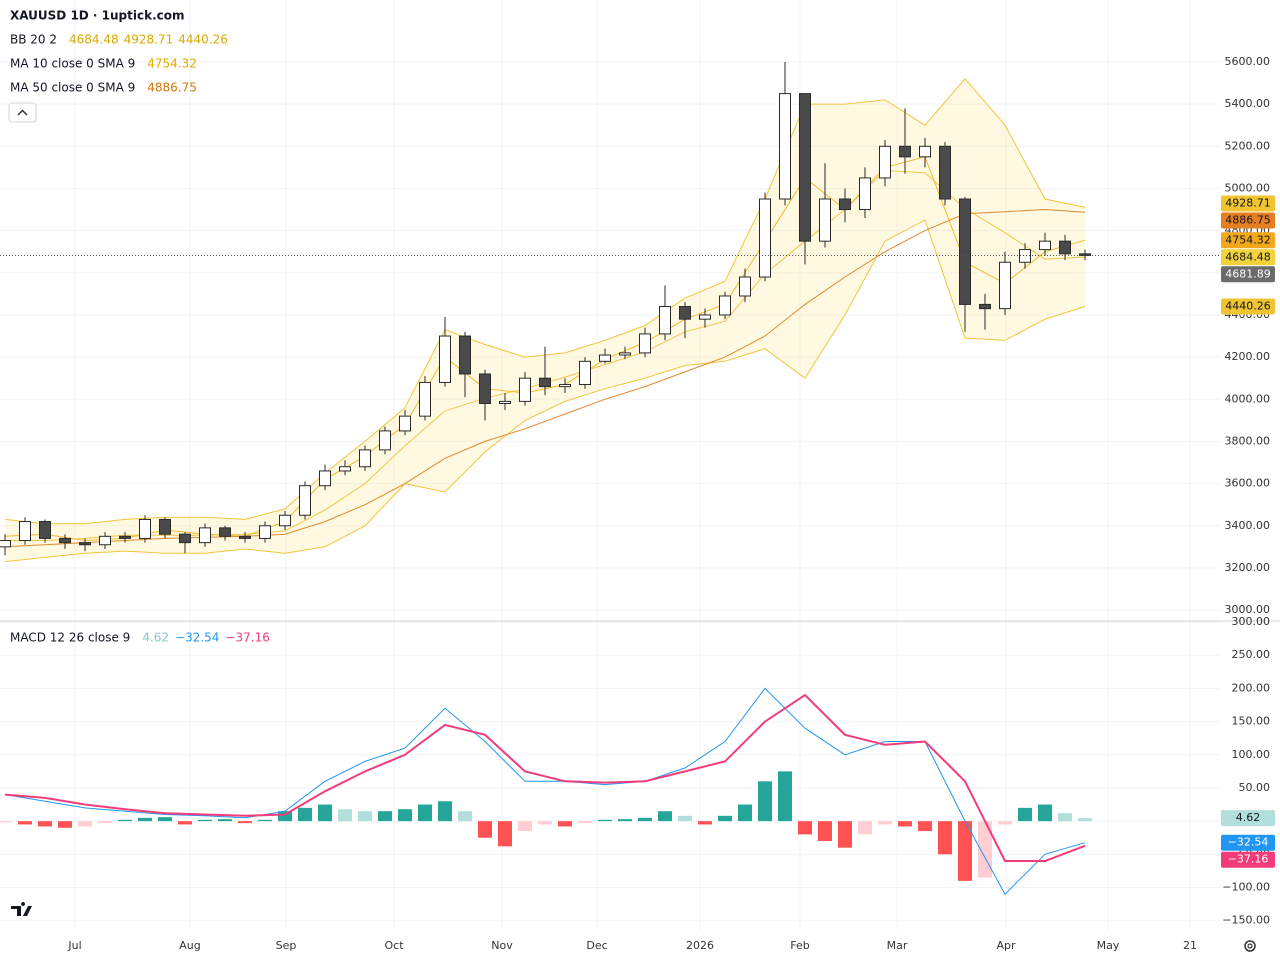  I want to click on y-tick-label: 4000.00, so click(1248, 398).